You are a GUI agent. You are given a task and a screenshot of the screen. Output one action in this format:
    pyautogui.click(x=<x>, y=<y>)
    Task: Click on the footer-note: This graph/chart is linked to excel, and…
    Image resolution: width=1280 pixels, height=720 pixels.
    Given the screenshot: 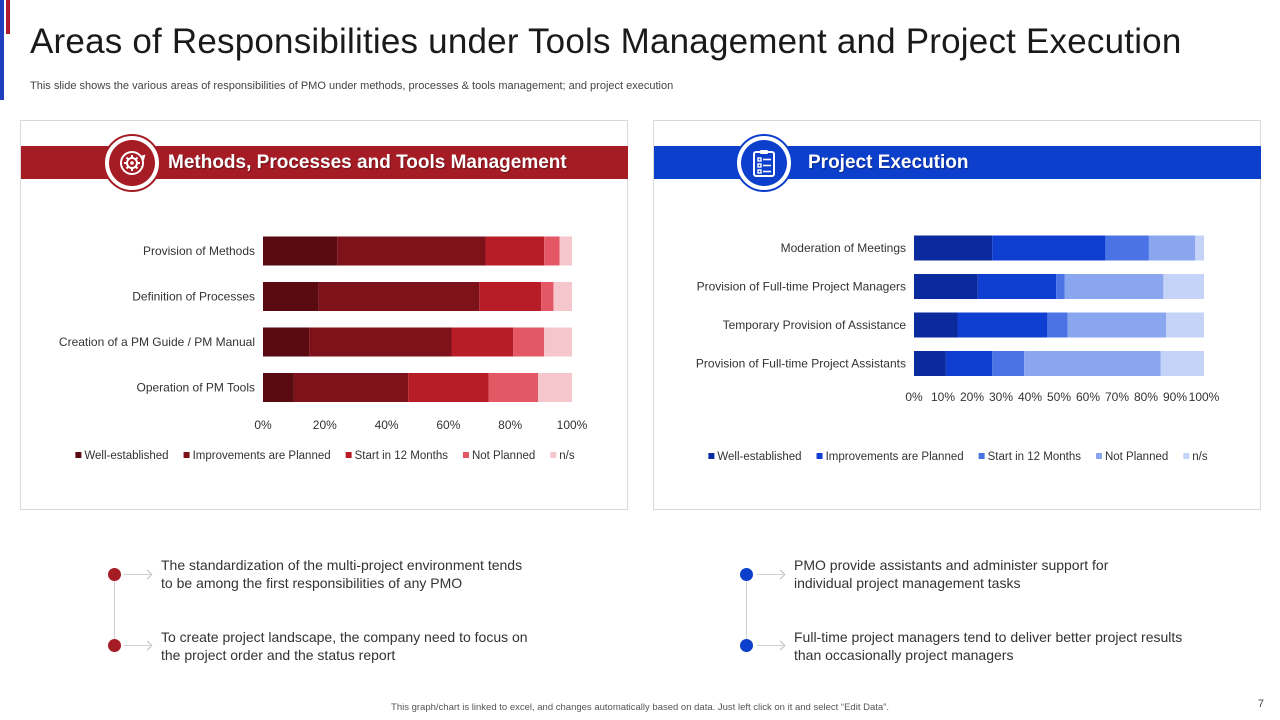 What is the action you would take?
    pyautogui.click(x=640, y=707)
    